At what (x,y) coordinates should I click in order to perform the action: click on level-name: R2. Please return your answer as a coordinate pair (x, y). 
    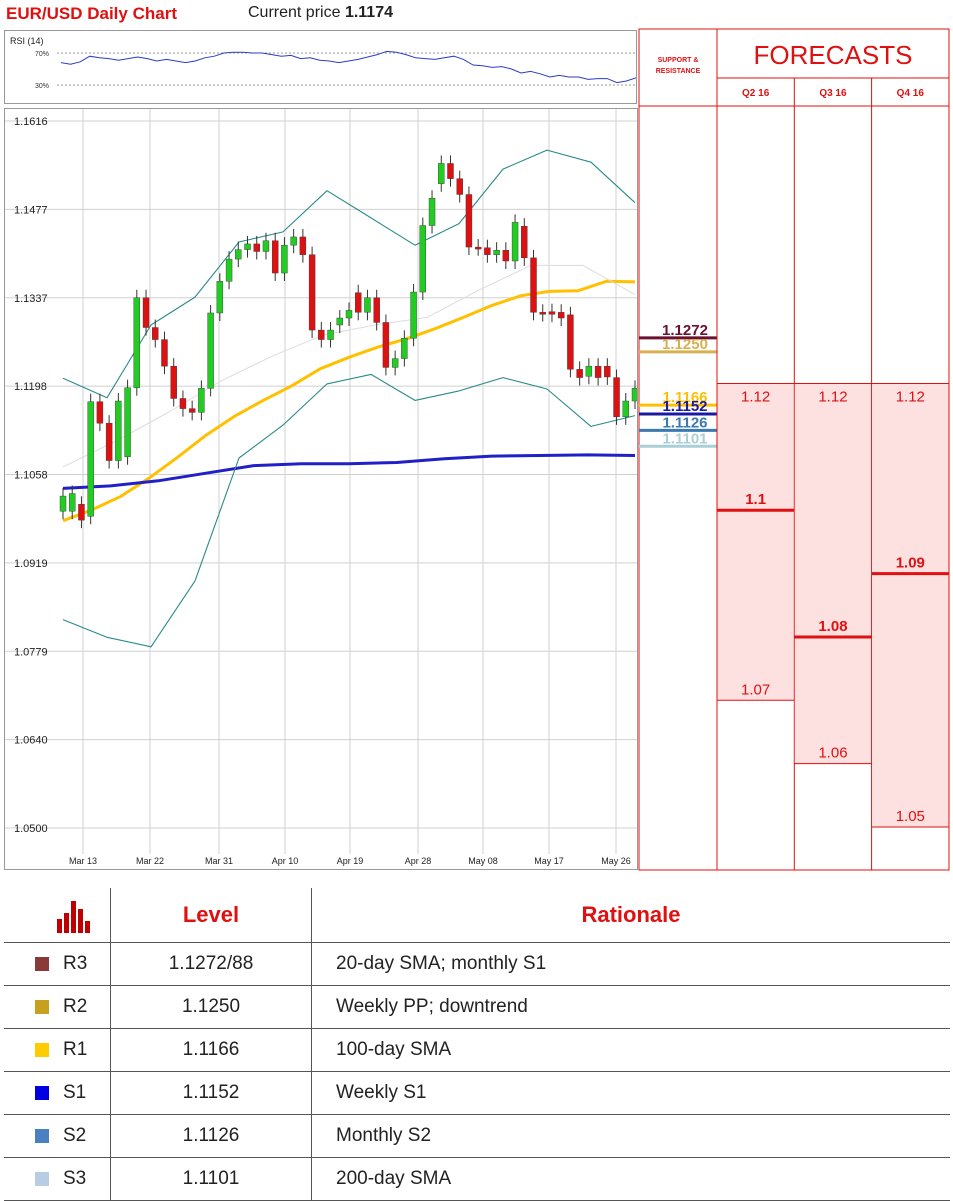
    Looking at the image, I should click on (75, 1006).